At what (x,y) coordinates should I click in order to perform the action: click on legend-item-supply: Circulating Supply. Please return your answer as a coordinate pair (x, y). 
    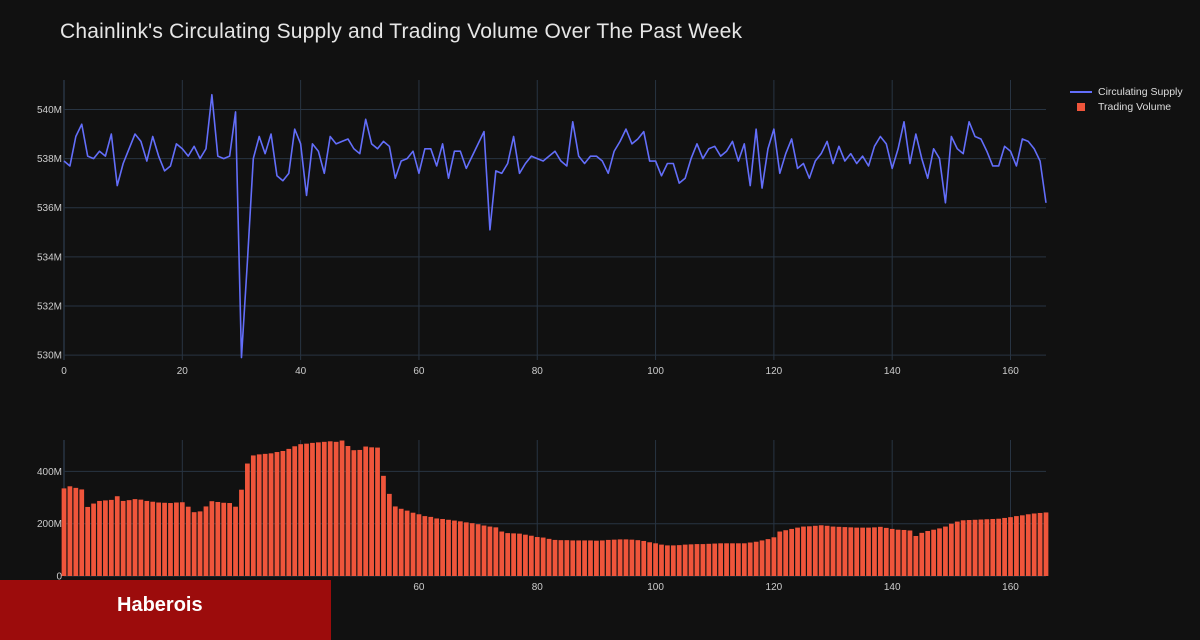
    Looking at the image, I should click on (1126, 91).